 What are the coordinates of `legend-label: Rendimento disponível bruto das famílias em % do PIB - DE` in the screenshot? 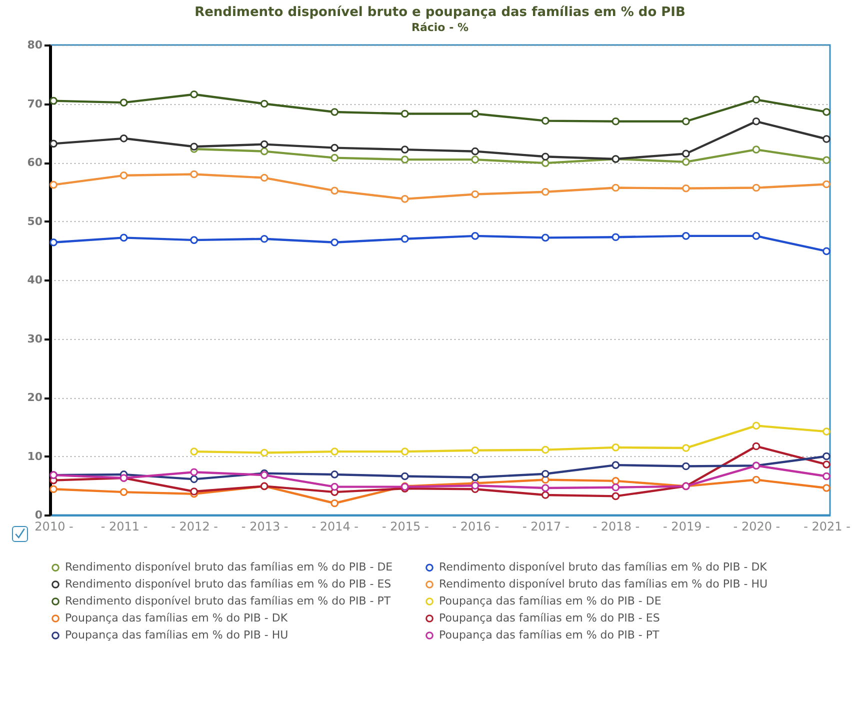 It's located at (229, 567).